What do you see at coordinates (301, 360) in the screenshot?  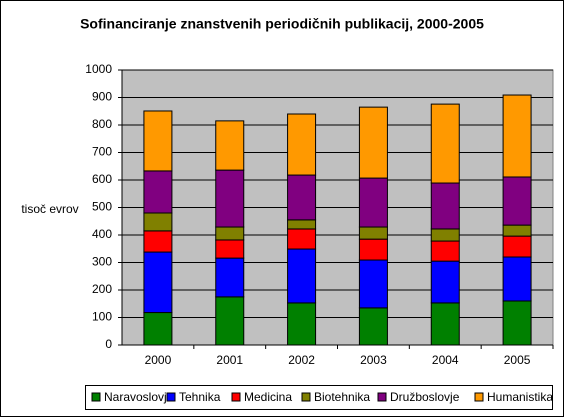 I see `x-tick-label: 2002` at bounding box center [301, 360].